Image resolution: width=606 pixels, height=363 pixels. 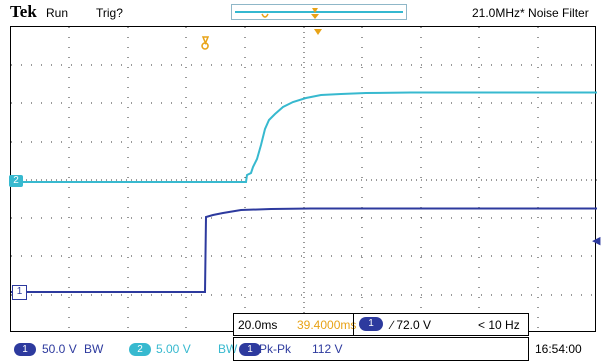 I want to click on noise-filter-label: 21.0MHz* Noise Filter, so click(x=530, y=13).